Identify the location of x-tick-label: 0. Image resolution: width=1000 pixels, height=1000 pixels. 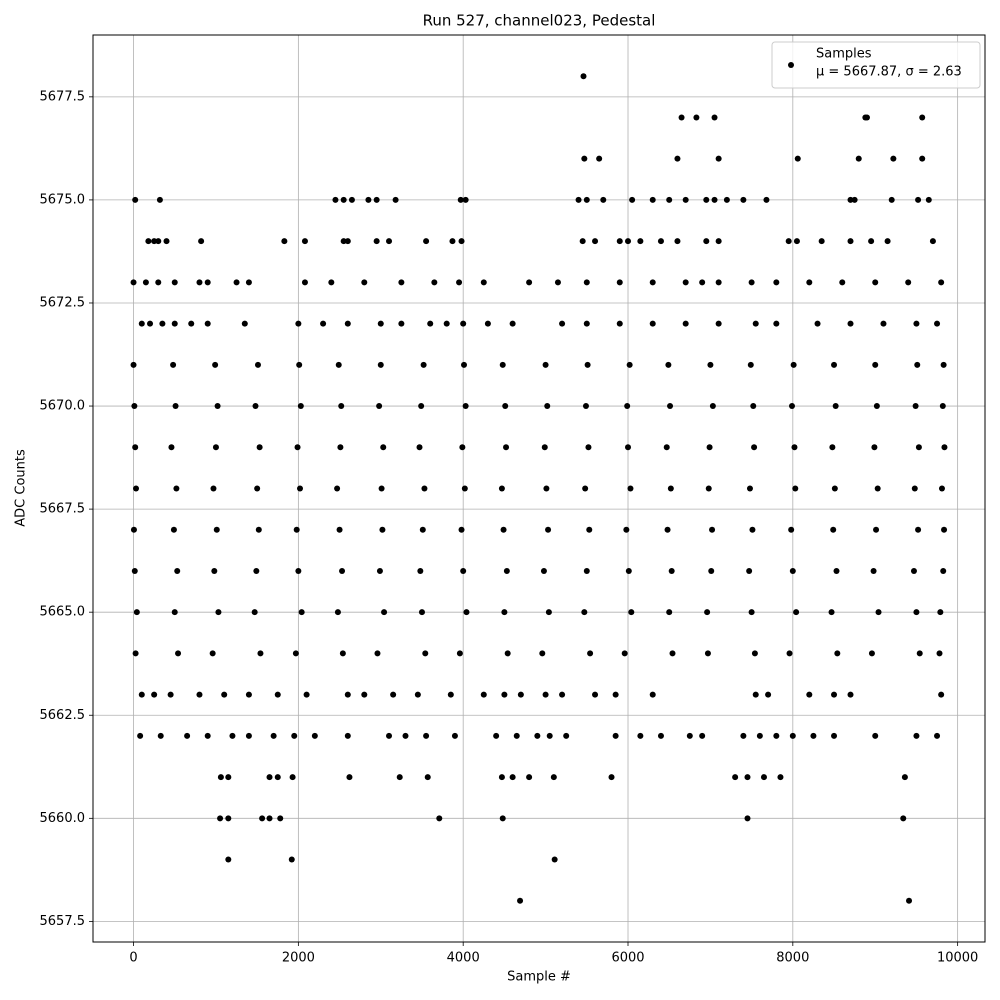
(133, 958).